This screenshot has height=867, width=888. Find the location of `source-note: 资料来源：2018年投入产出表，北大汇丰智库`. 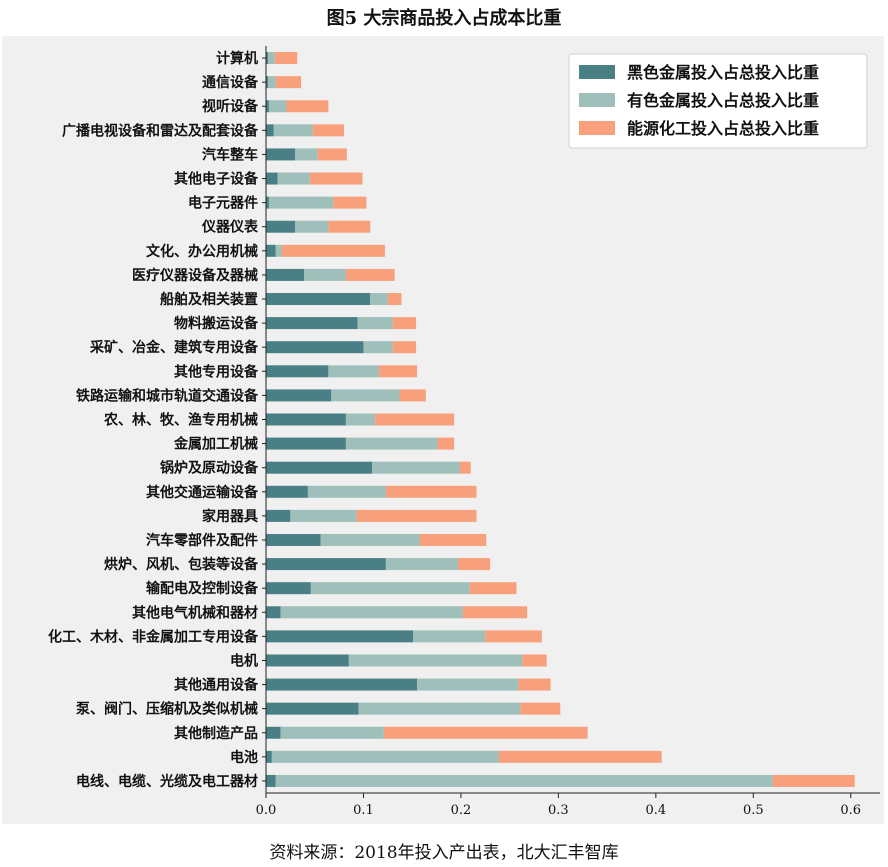

source-note: 资料来源：2018年投入产出表，北大汇丰智库 is located at coordinates (444, 853).